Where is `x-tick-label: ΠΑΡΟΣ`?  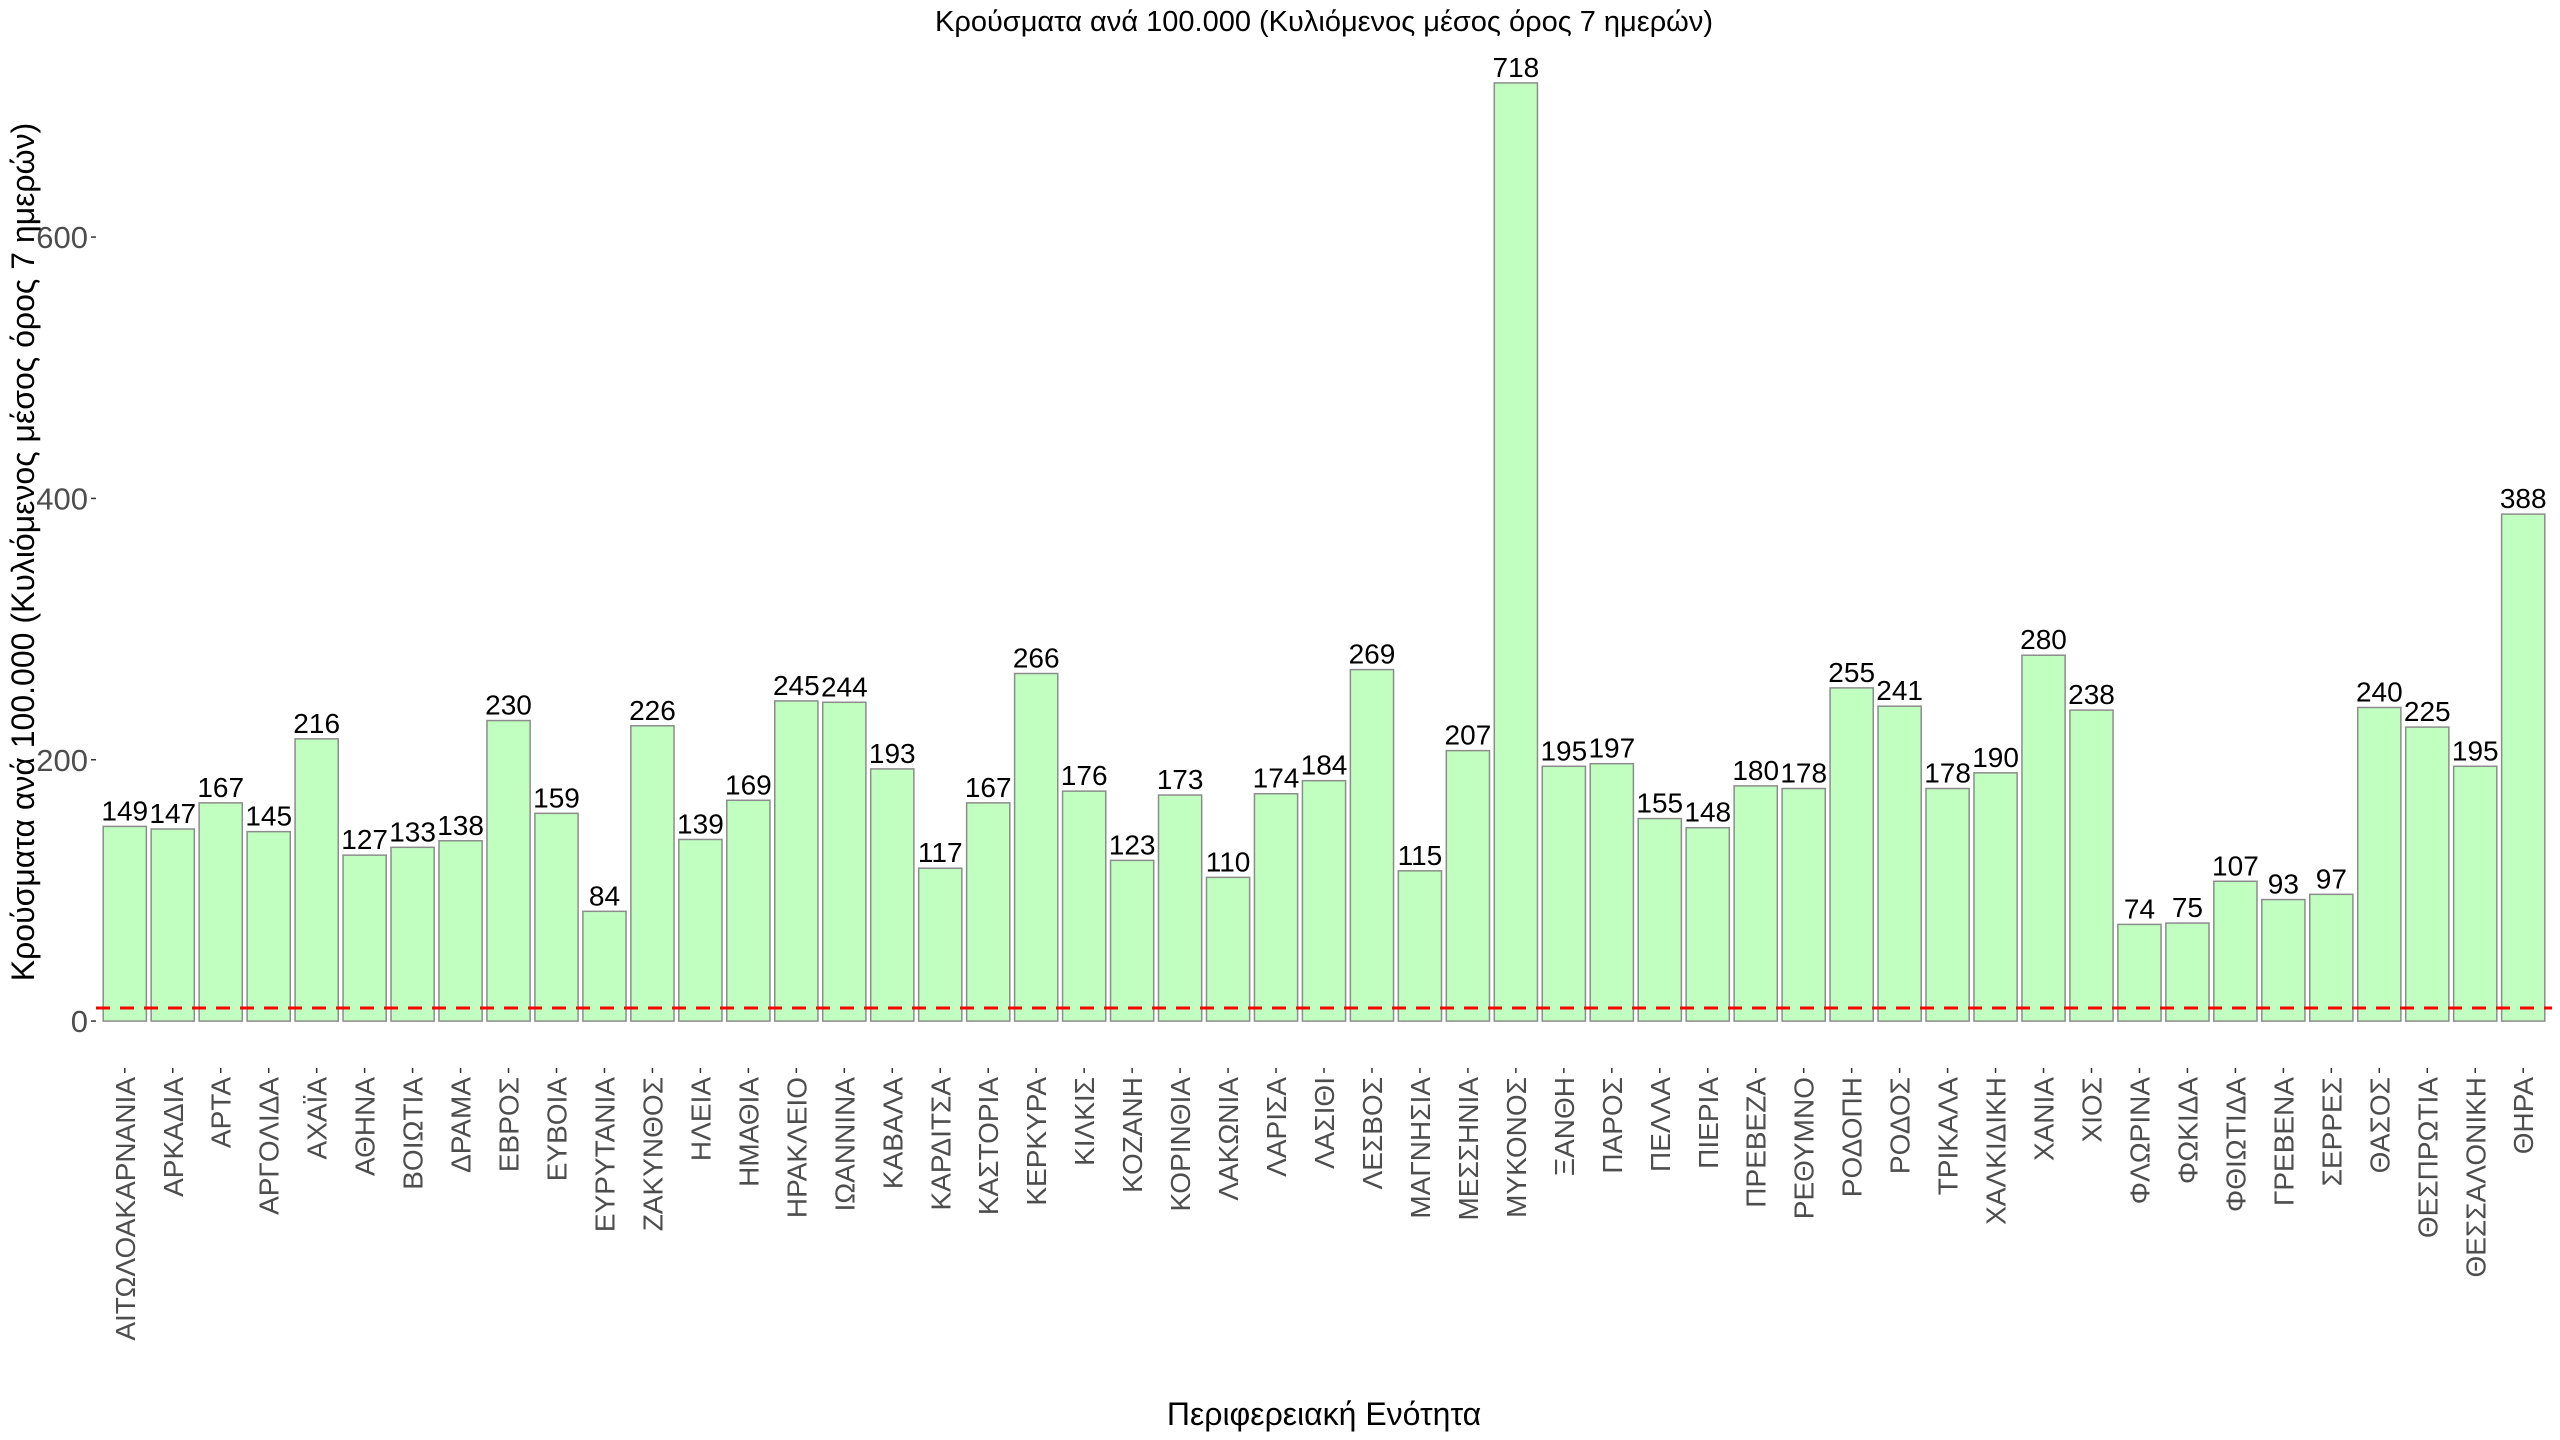 x-tick-label: ΠΑΡΟΣ is located at coordinates (1612, 1125).